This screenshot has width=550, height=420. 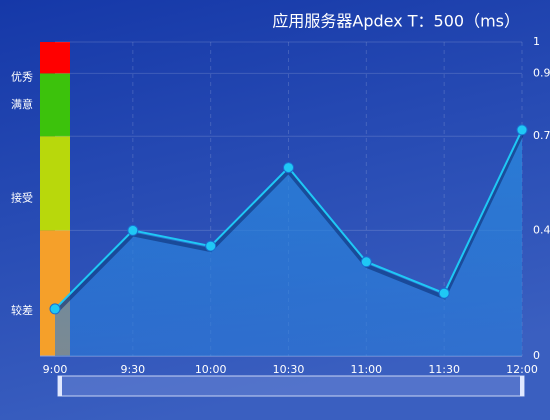 I want to click on y-tick-label: 0.9, so click(x=541, y=72).